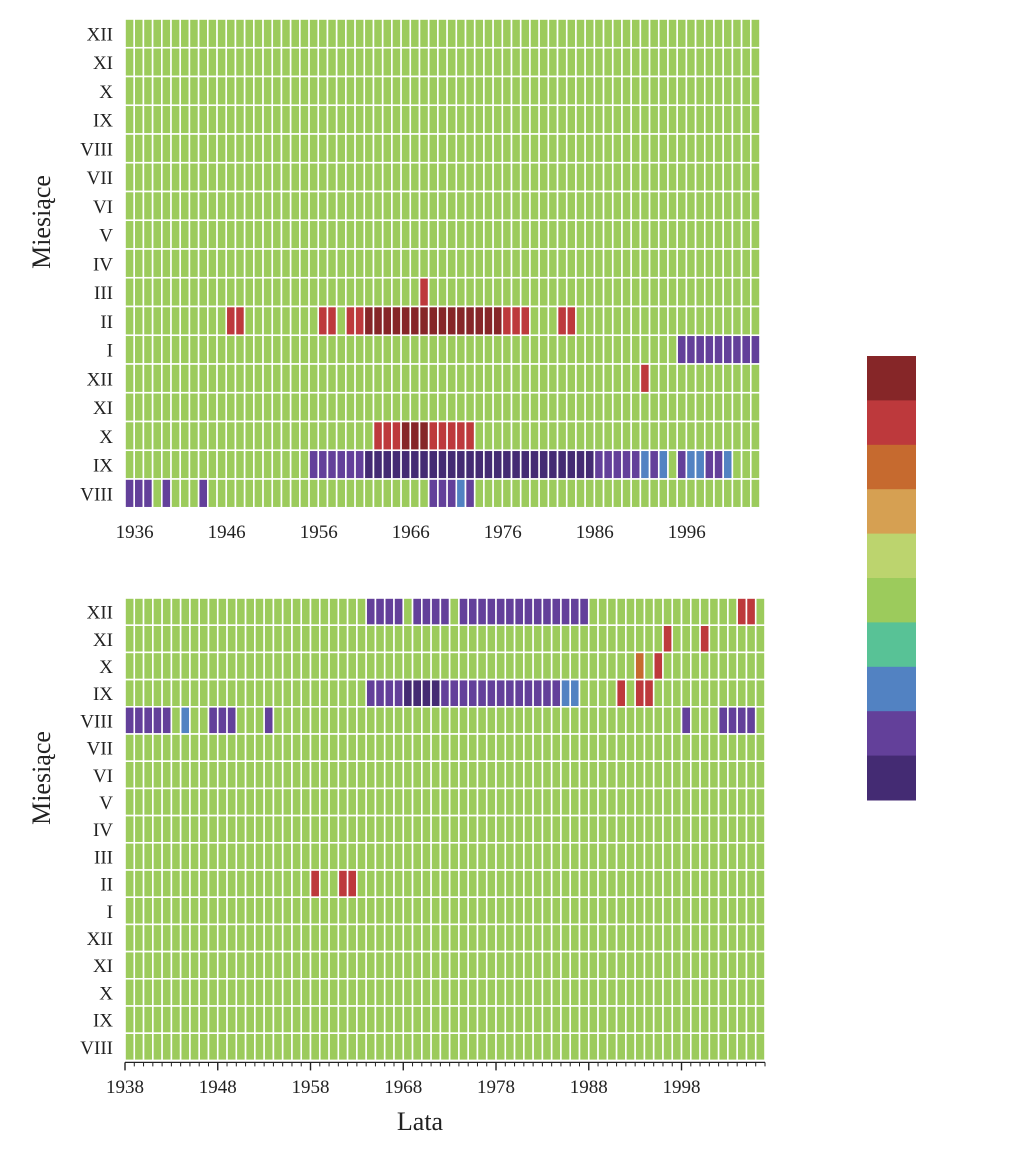 Image resolution: width=1024 pixels, height=1153 pixels. What do you see at coordinates (687, 532) in the screenshot?
I see `x-tick-label: 1996` at bounding box center [687, 532].